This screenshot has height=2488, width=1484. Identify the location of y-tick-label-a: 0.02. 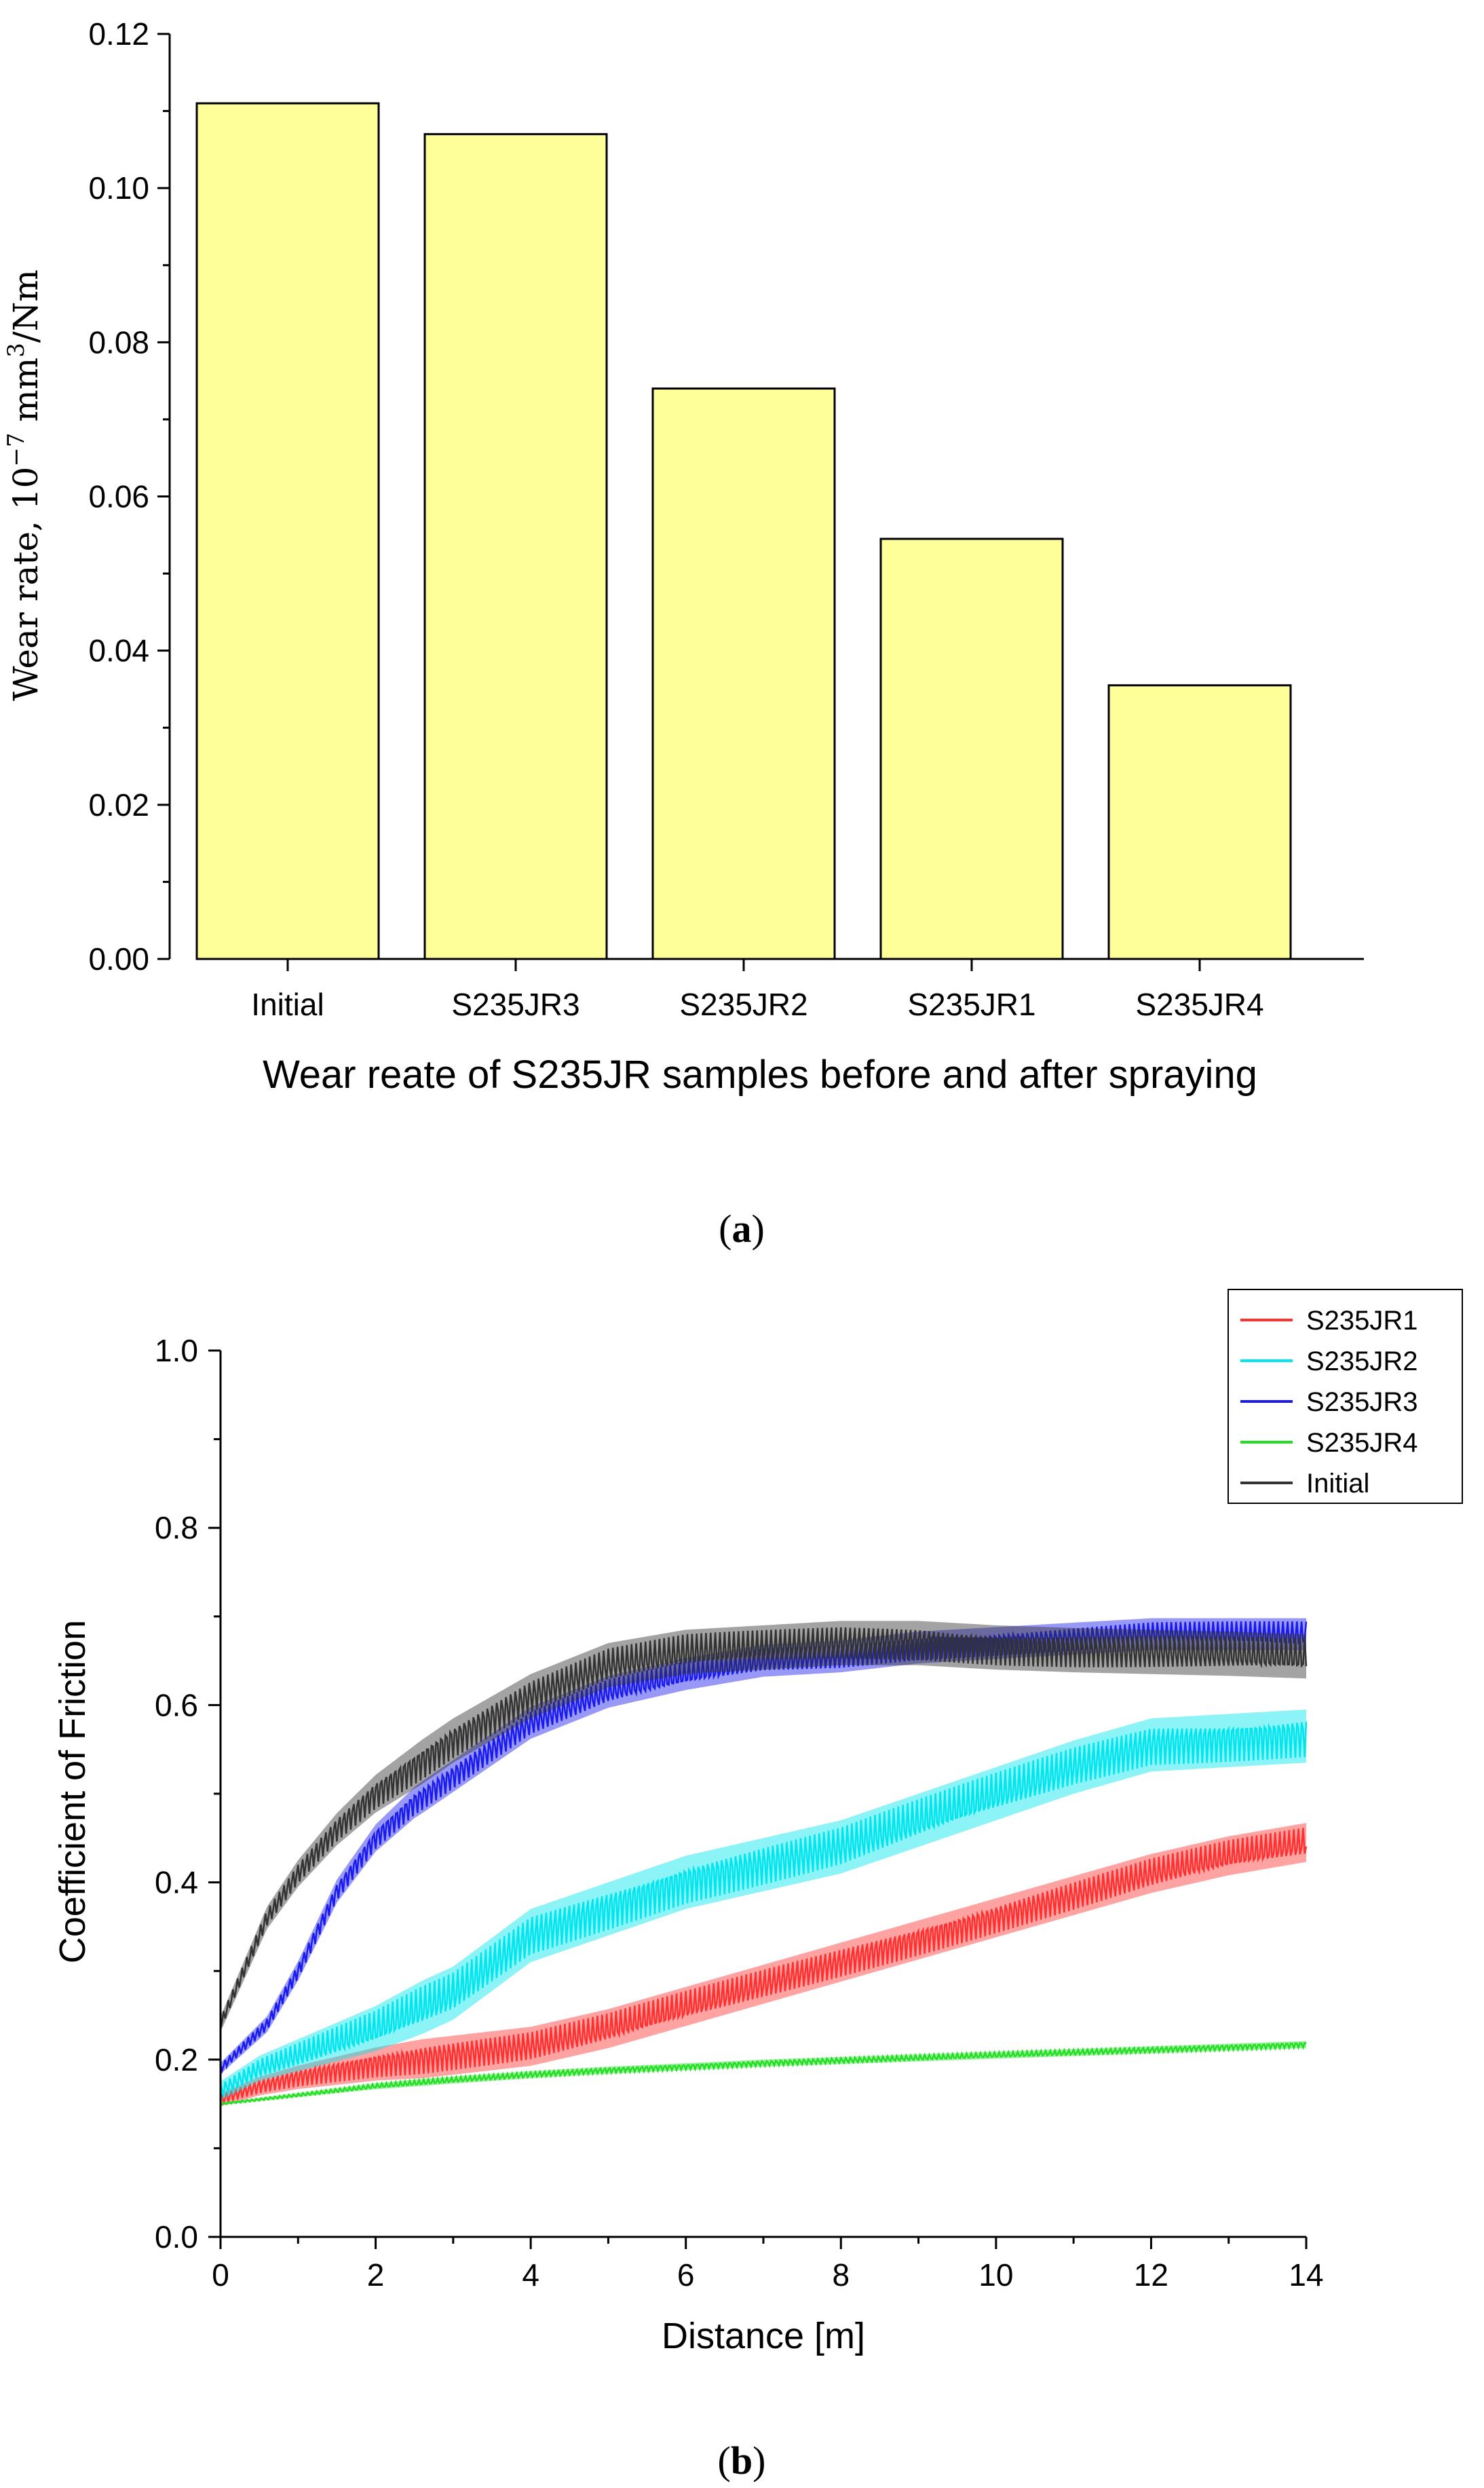
(118, 805).